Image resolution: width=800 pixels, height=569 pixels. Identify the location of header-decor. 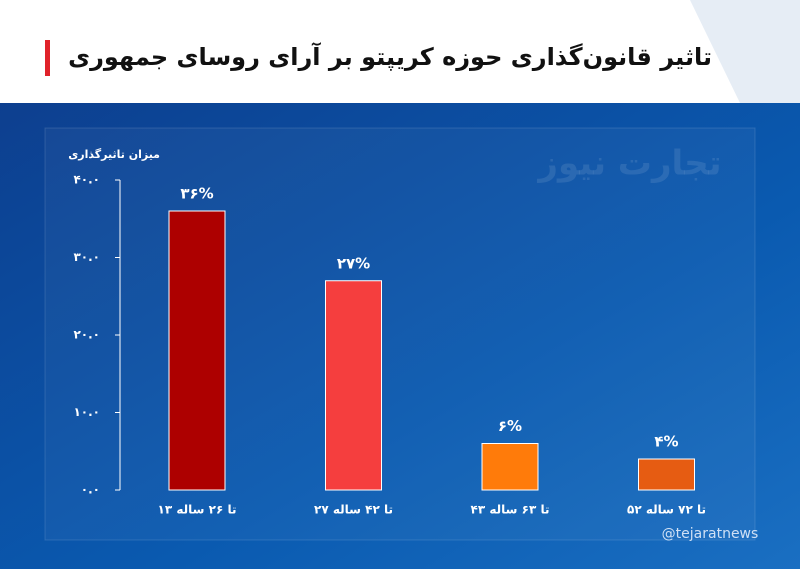
(745, 51).